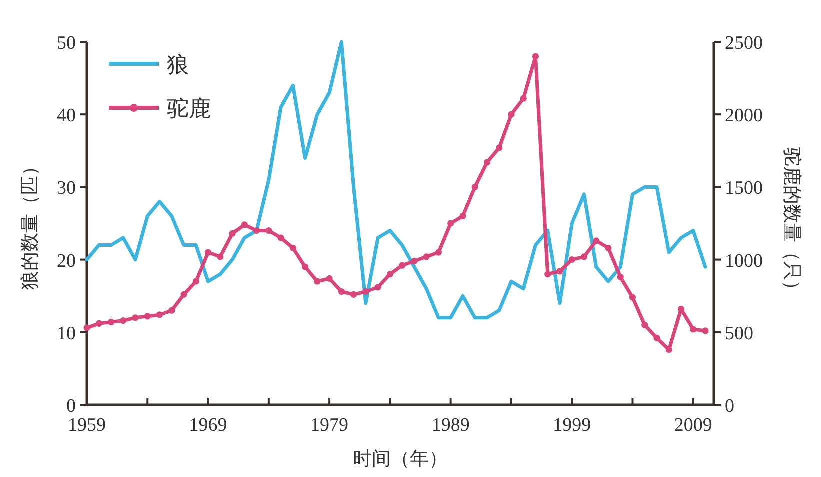  What do you see at coordinates (400, 459) in the screenshot?
I see `x-axis-title: 时间（年）` at bounding box center [400, 459].